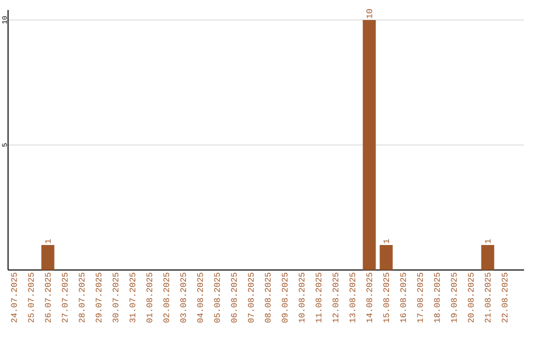 The height and width of the screenshot is (340, 540). Describe the element at coordinates (420, 297) in the screenshot. I see `x-tick-label: 17.08.2025` at that location.